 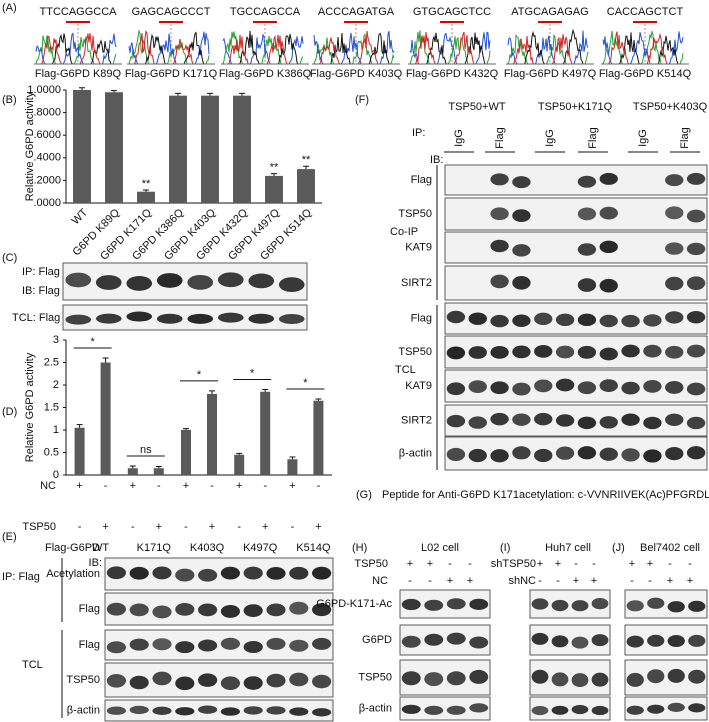 I want to click on y-tick-label: 1.5, so click(x=51, y=407).